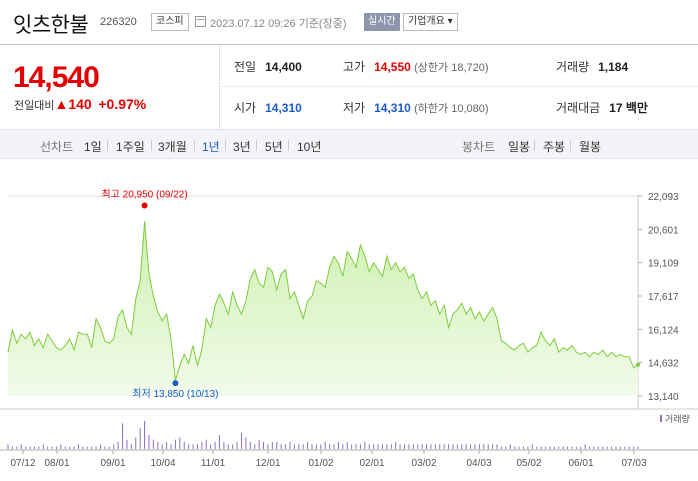 This screenshot has height=481, width=698. What do you see at coordinates (245, 67) in the screenshot?
I see `prev-close-label: 전일` at bounding box center [245, 67].